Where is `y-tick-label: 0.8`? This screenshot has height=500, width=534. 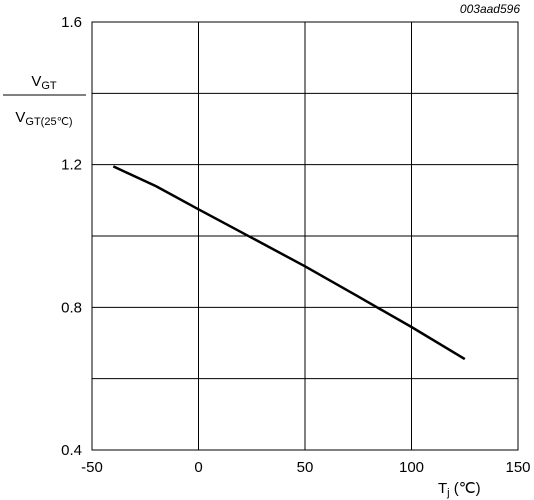
y-tick-label: 0.8 is located at coordinates (71, 307).